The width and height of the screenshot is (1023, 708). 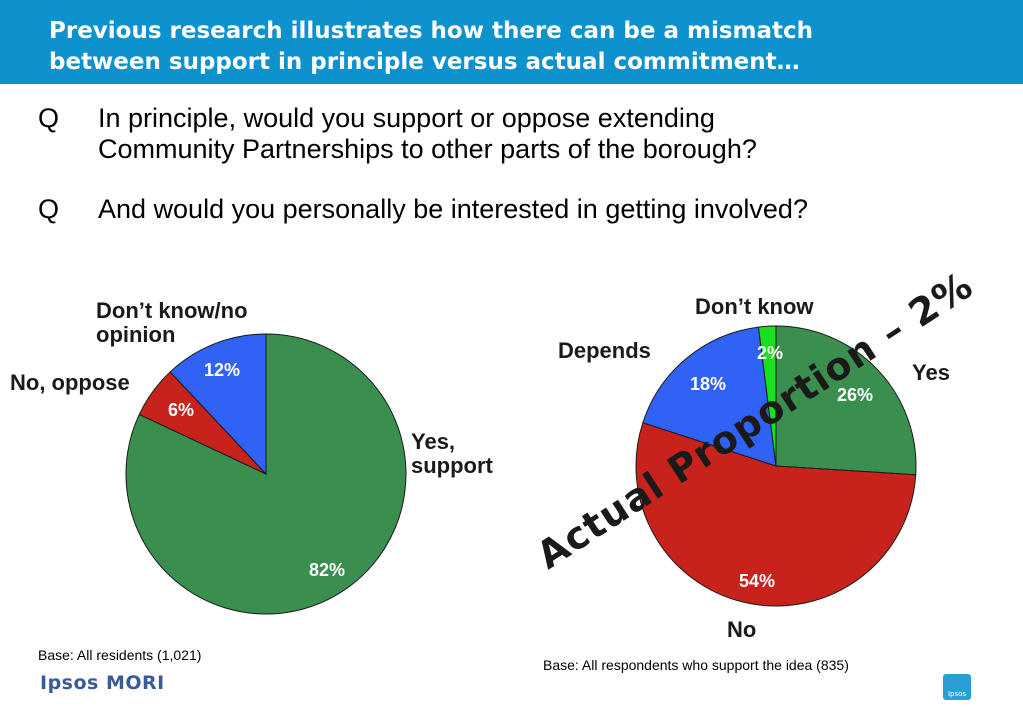 I want to click on pie2-label-depends: Depends, so click(x=604, y=350).